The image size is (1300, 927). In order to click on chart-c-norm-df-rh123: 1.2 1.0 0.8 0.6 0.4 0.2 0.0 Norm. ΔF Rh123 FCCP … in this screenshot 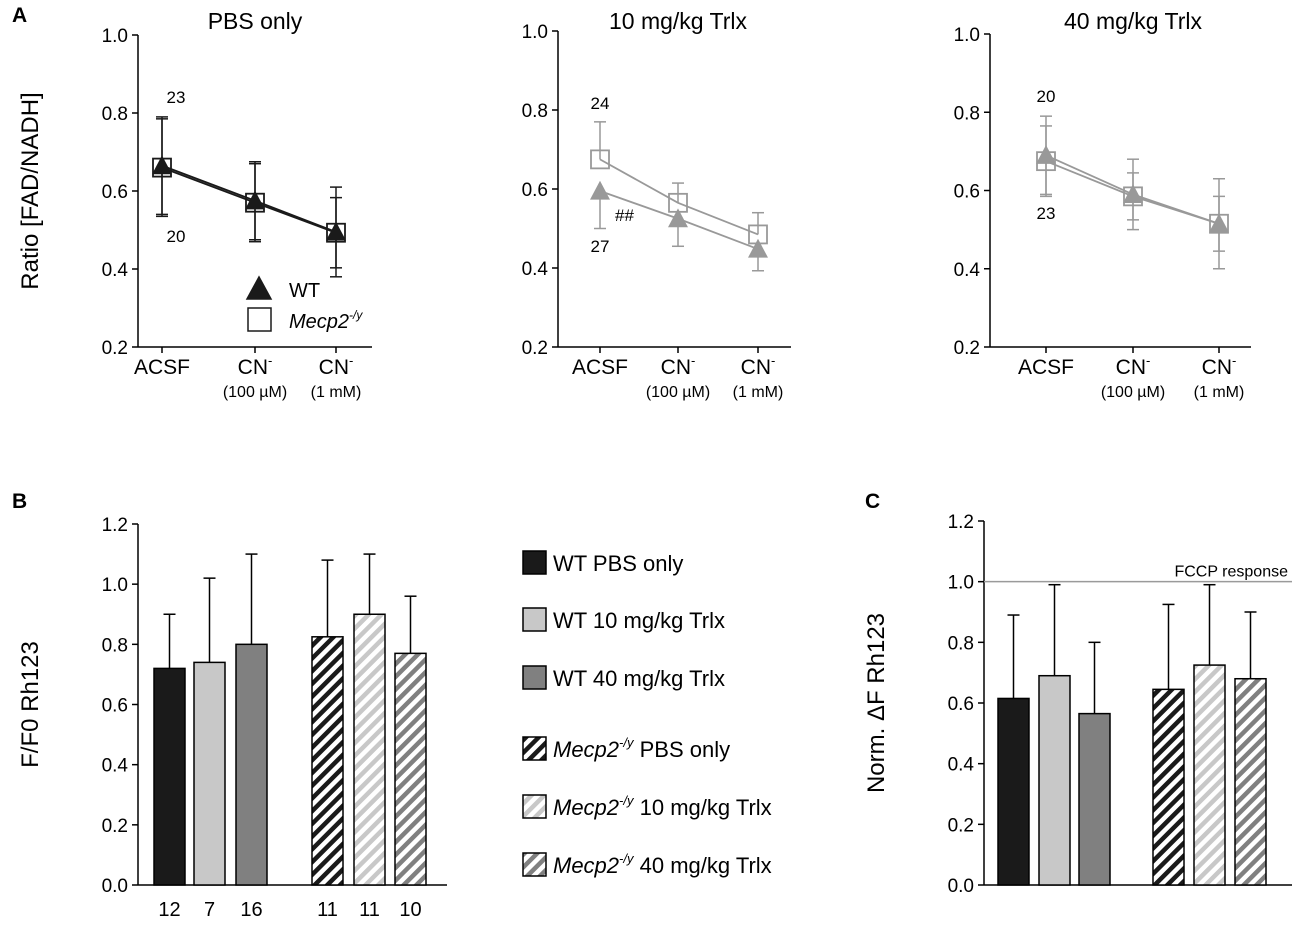, I will do `click(1077, 704)`.